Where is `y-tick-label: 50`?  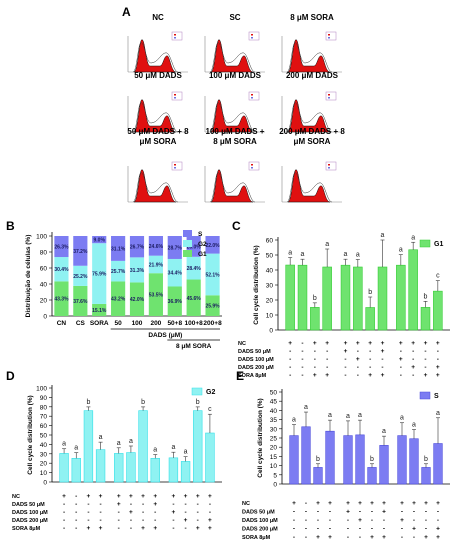
y-tick-label: 50 is located at coordinates (274, 393).